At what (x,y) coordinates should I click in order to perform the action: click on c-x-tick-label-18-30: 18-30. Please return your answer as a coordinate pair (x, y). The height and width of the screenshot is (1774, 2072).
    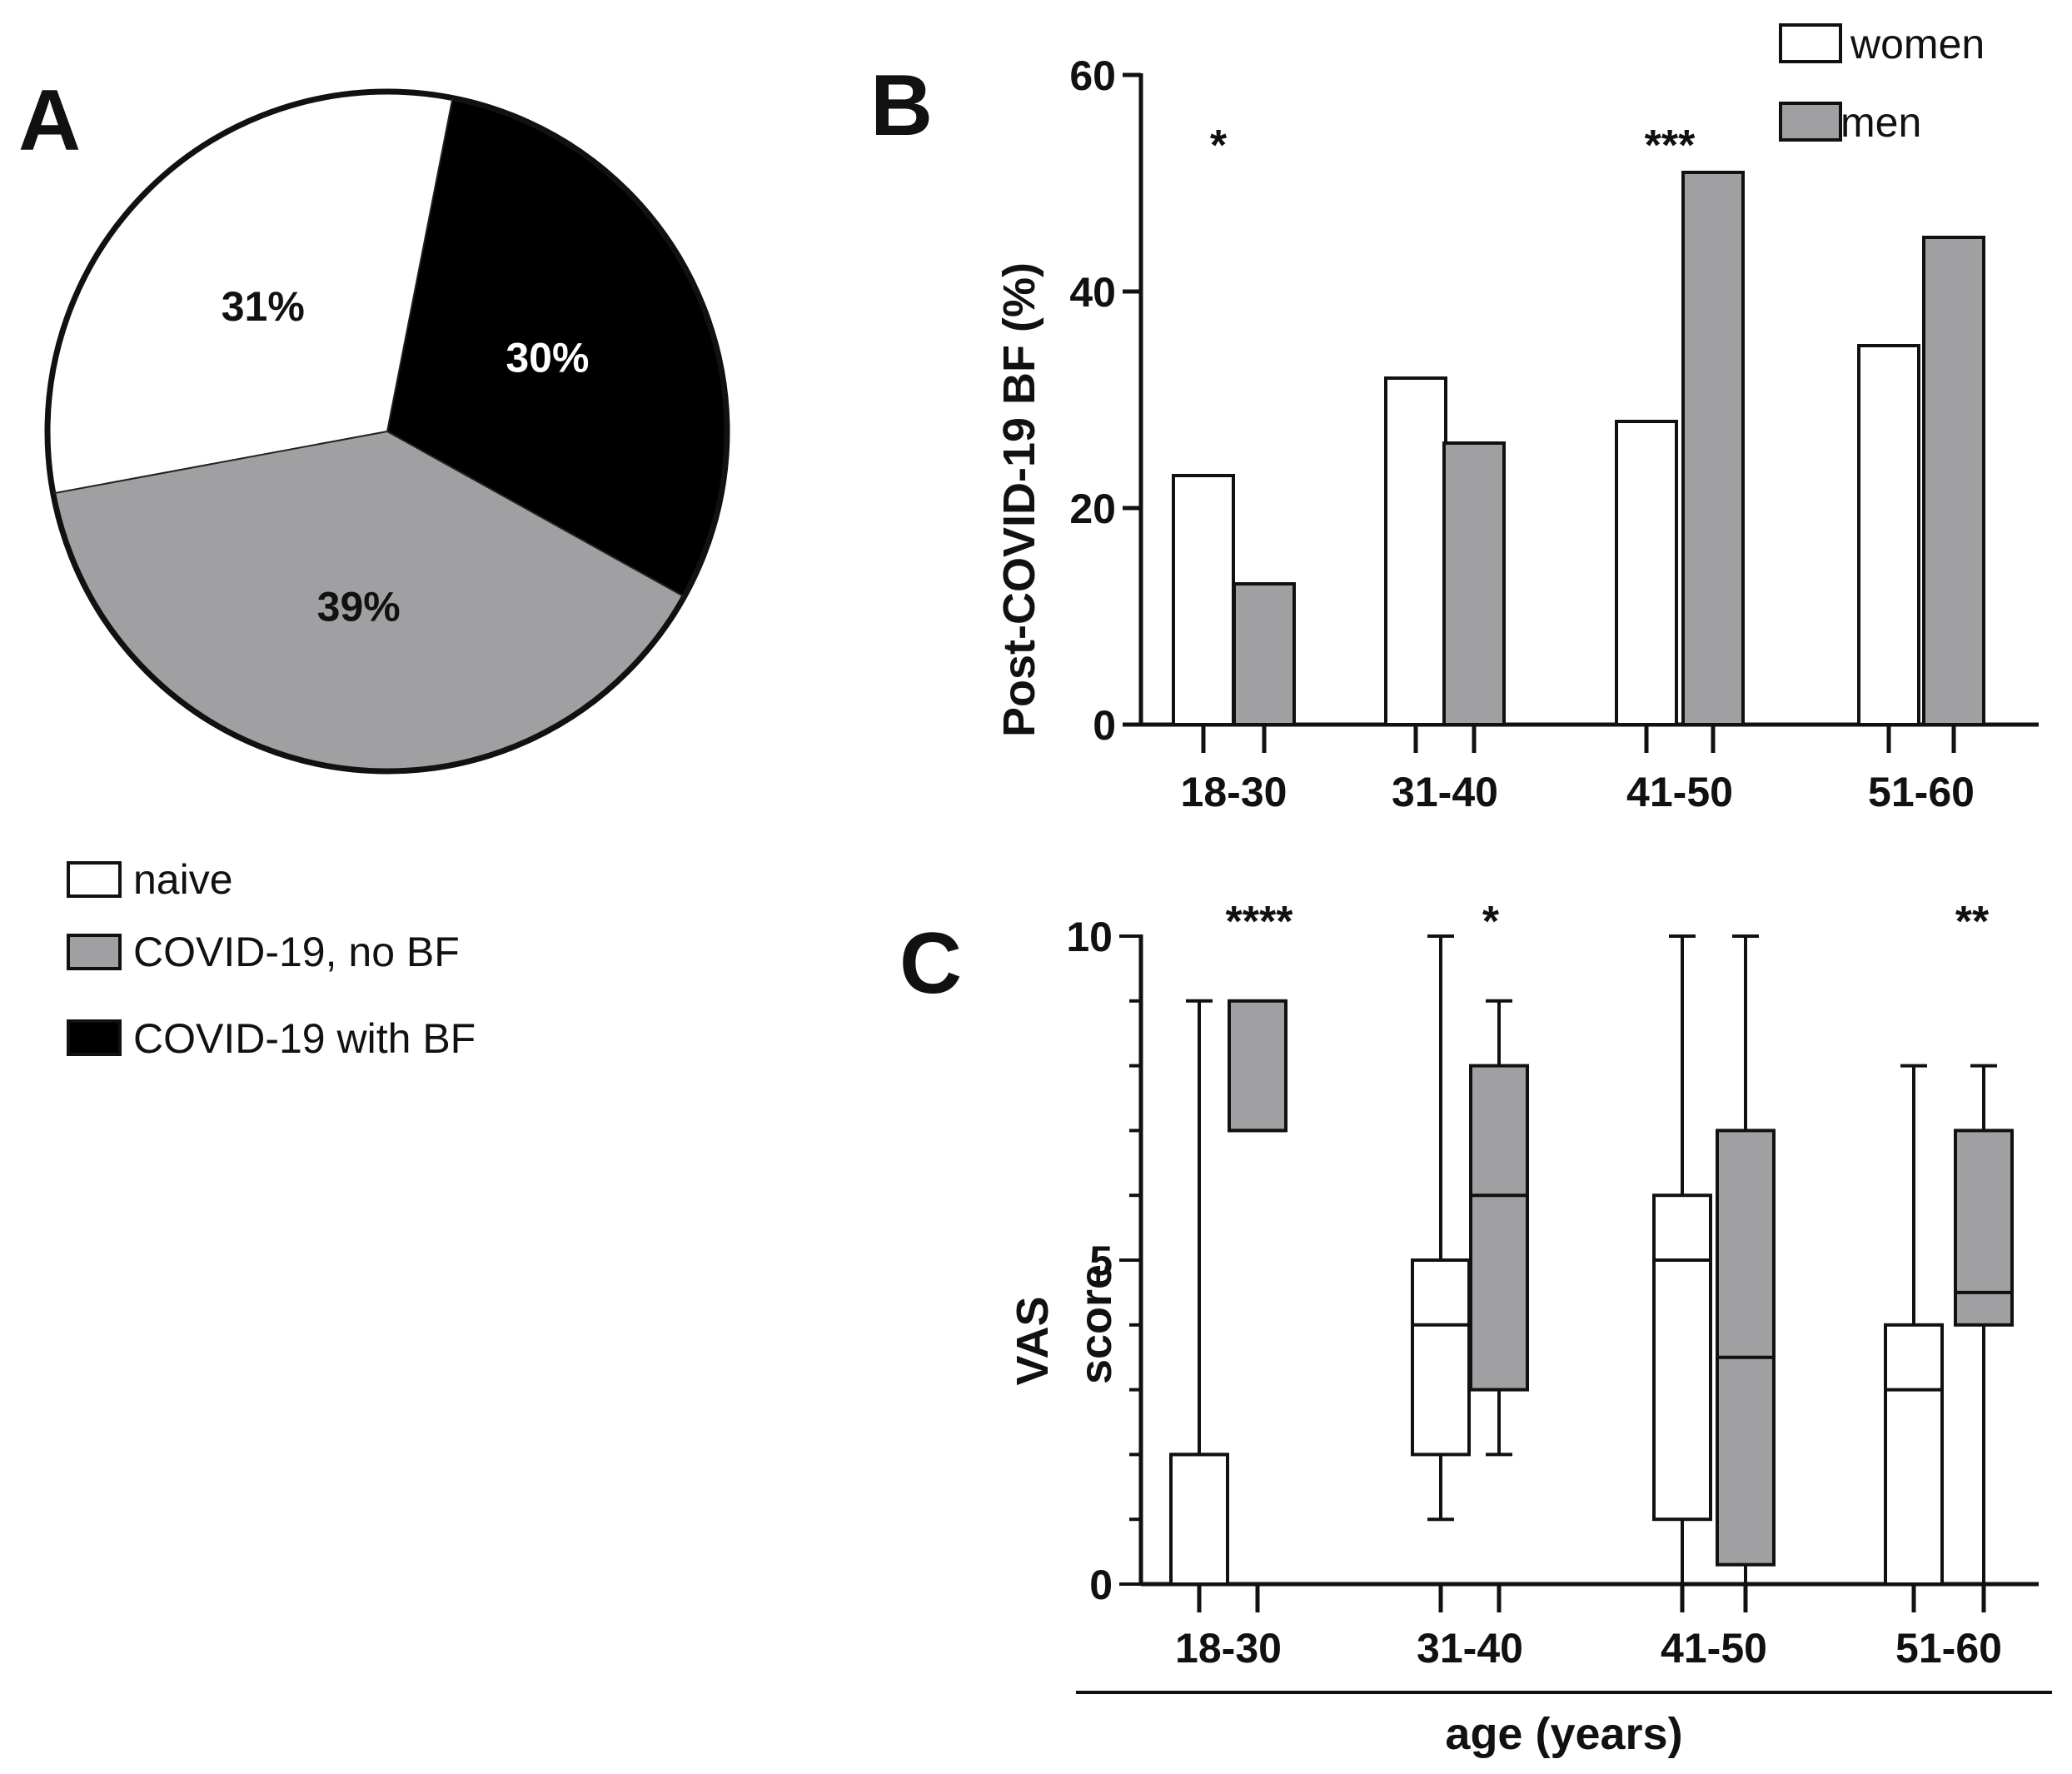
    Looking at the image, I should click on (1228, 1648).